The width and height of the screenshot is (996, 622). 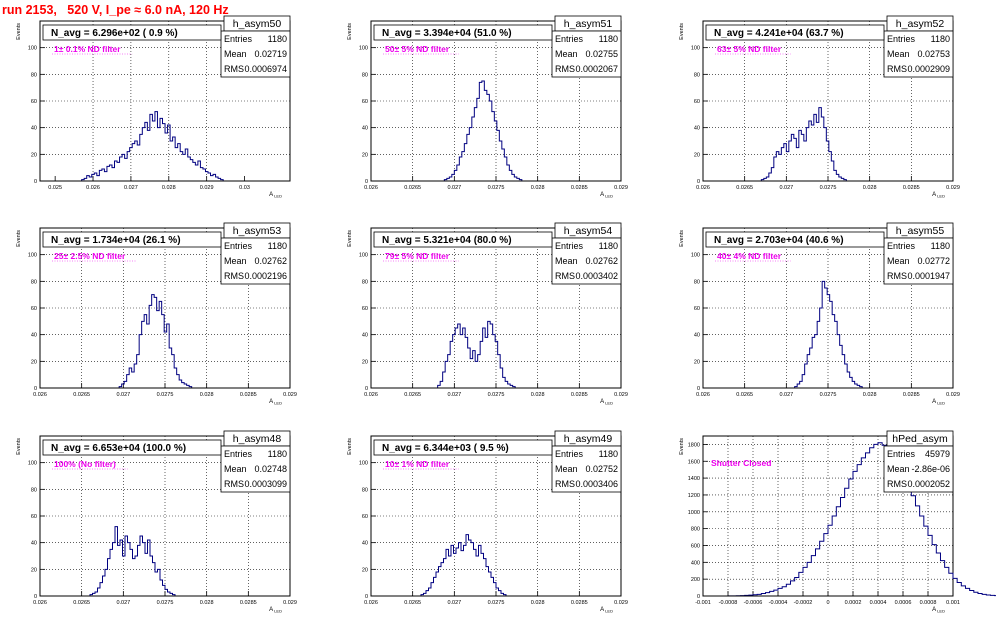 I want to click on y-tick-label: 1000, so click(x=694, y=513).